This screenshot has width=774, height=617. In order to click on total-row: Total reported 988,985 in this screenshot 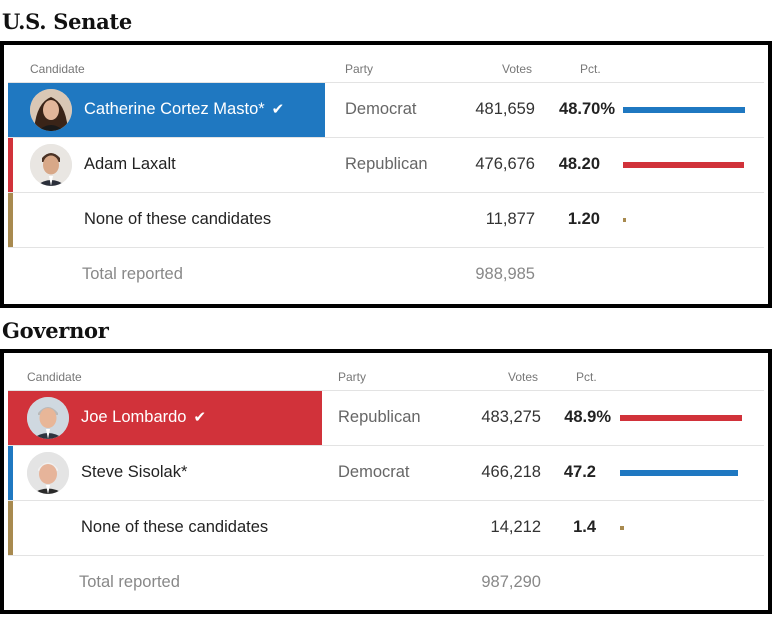, I will do `click(386, 275)`.